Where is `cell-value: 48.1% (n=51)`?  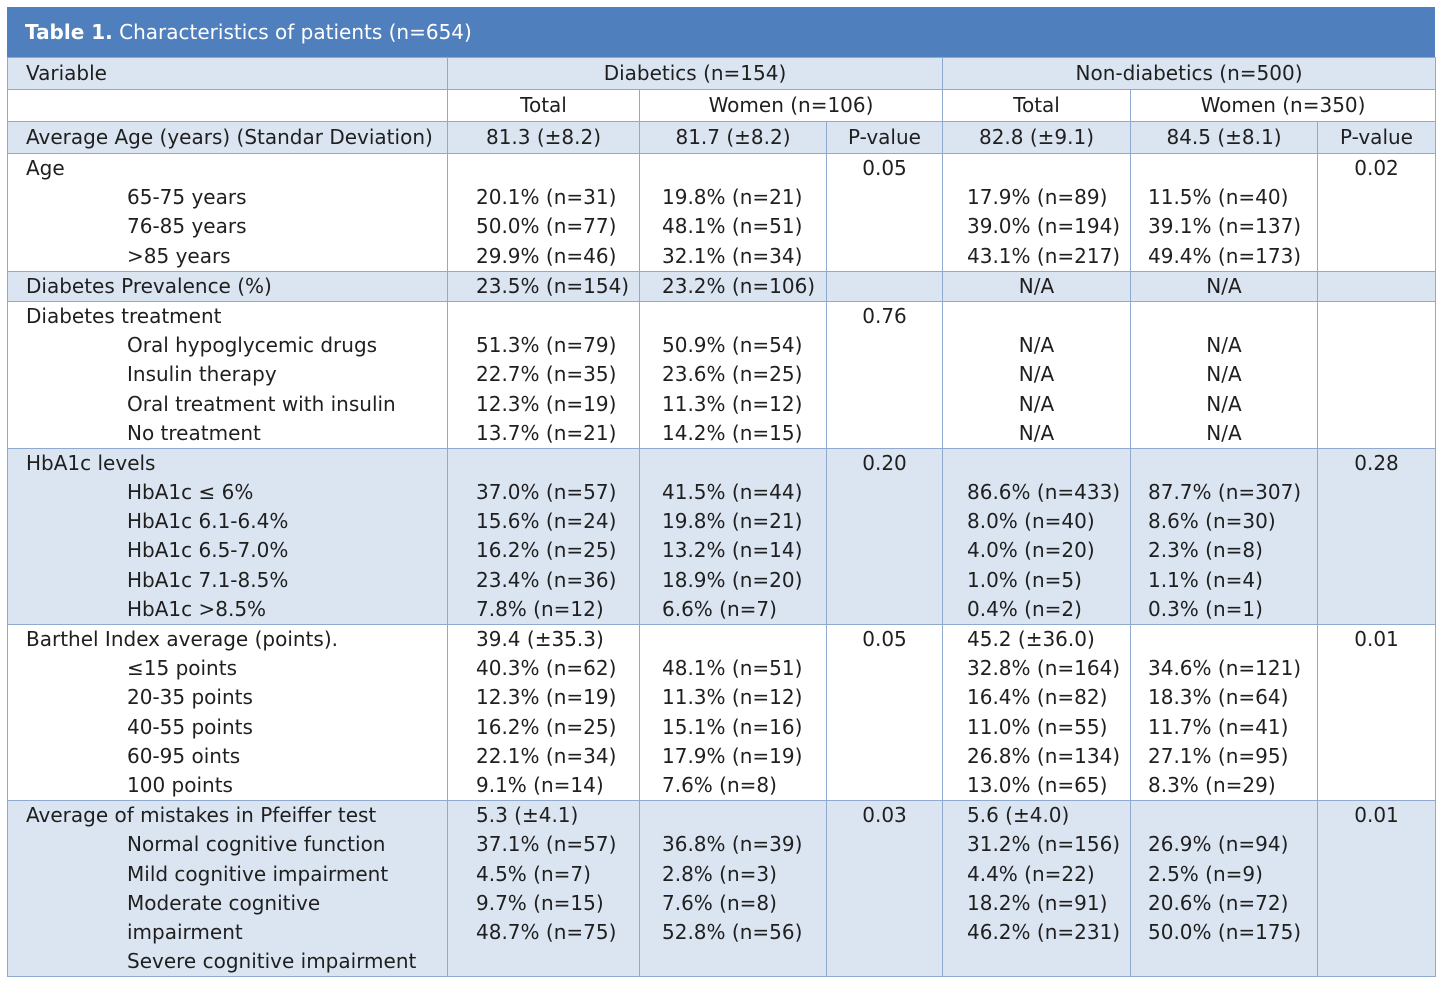 cell-value: 48.1% (n=51) is located at coordinates (732, 226).